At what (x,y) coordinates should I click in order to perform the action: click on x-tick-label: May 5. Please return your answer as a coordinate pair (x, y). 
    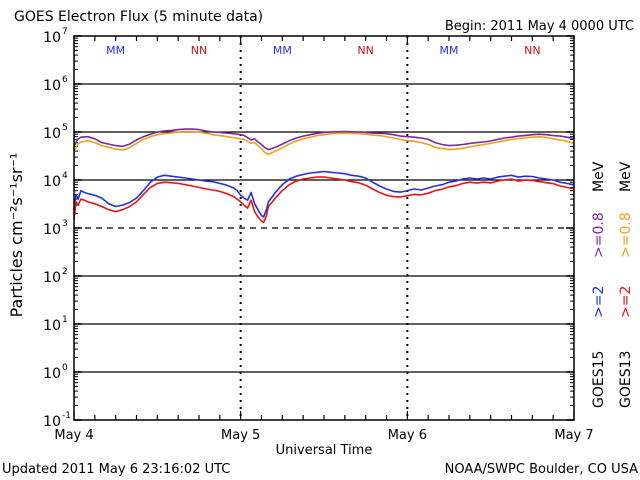
    Looking at the image, I should click on (240, 435).